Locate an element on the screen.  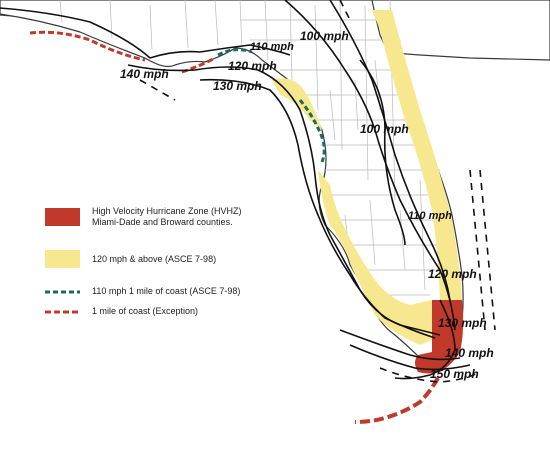
coast-110-line is located at coordinates (271, 105).